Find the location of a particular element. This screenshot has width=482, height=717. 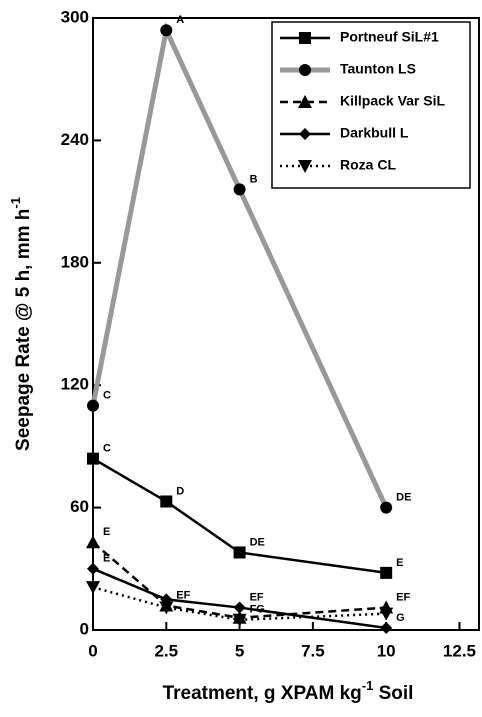

x-tick-label: 2.5 is located at coordinates (166, 650).